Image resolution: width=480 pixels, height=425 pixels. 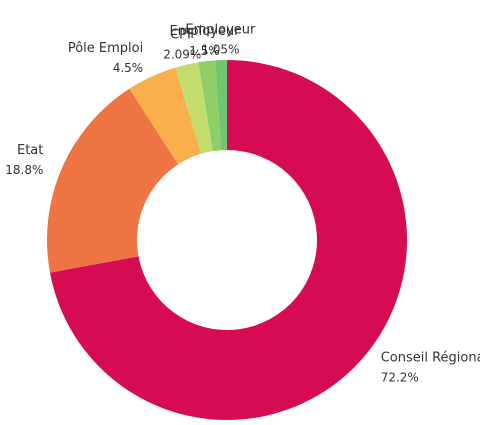 I want to click on slice-label: Conseil Régional, so click(x=430, y=357).